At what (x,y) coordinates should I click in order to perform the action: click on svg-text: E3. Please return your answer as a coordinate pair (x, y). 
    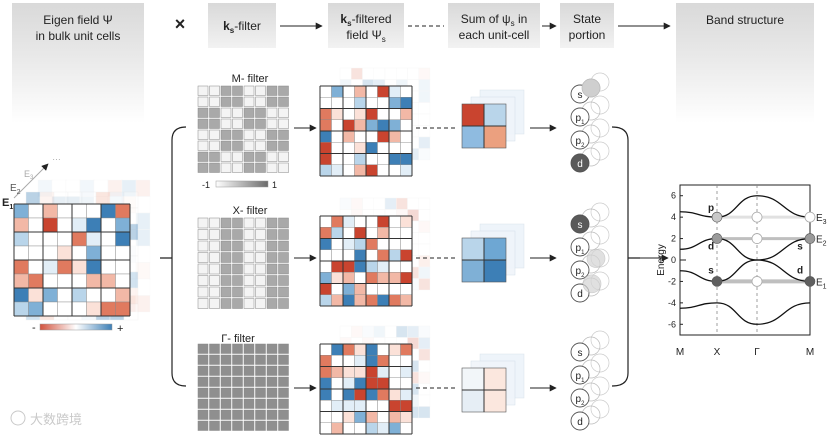
    Looking at the image, I should click on (29, 175).